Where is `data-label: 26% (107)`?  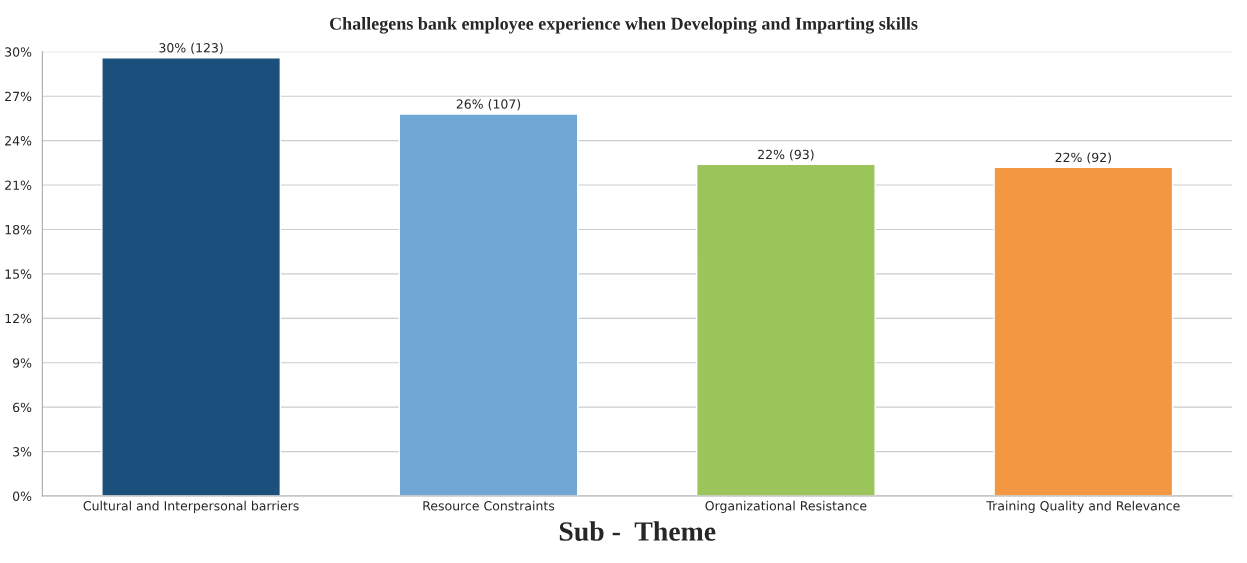
data-label: 26% (107) is located at coordinates (488, 105).